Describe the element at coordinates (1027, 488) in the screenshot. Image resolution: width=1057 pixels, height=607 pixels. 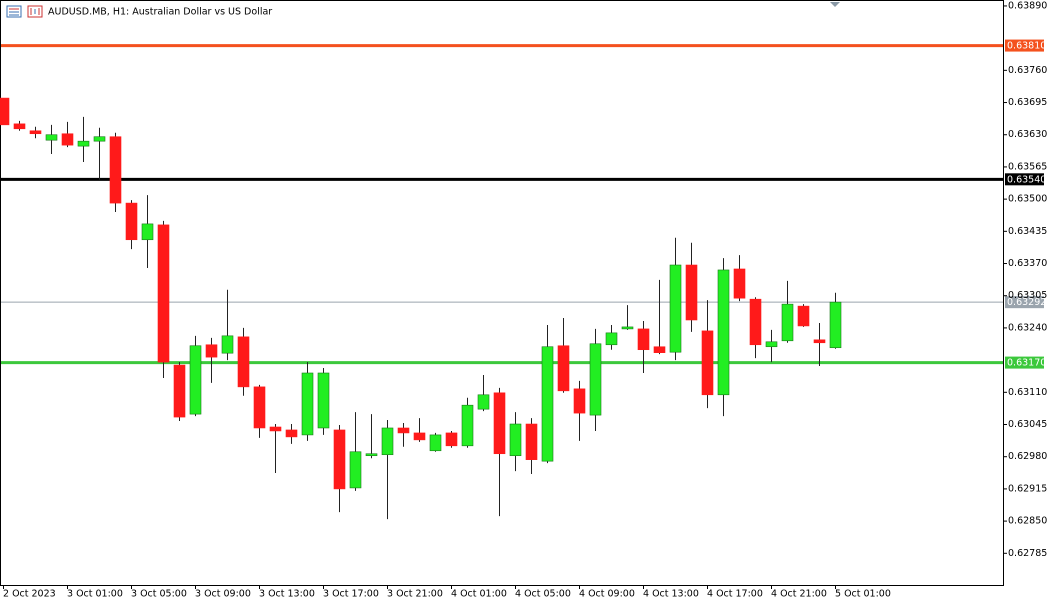
I see `y-tick-label: 0.62915` at that location.